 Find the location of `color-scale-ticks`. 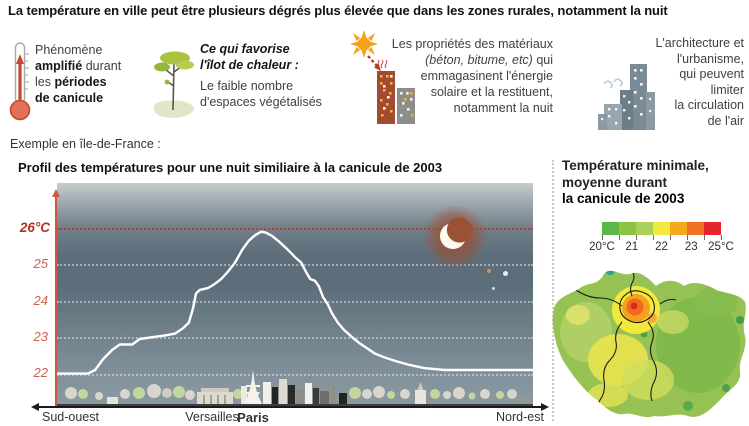

color-scale-ticks is located at coordinates (662, 237).